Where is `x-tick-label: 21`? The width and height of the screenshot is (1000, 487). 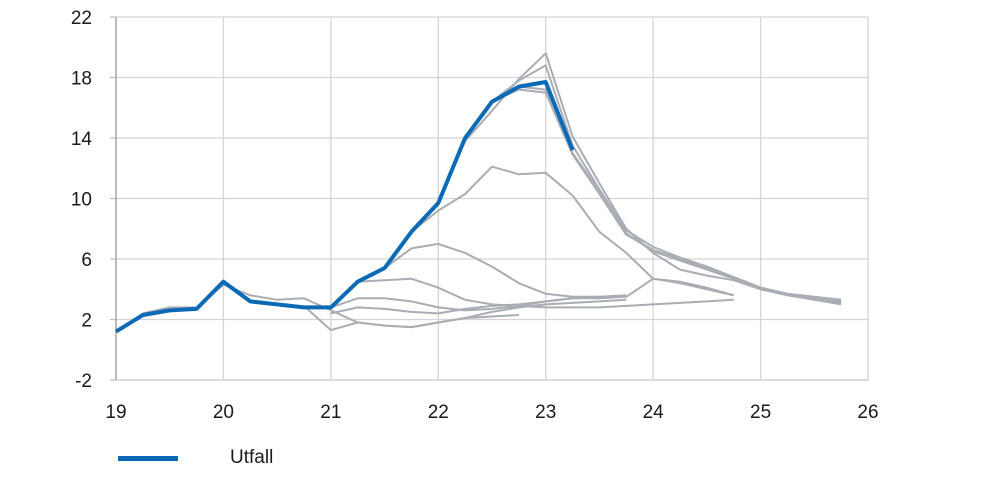
x-tick-label: 21 is located at coordinates (330, 412).